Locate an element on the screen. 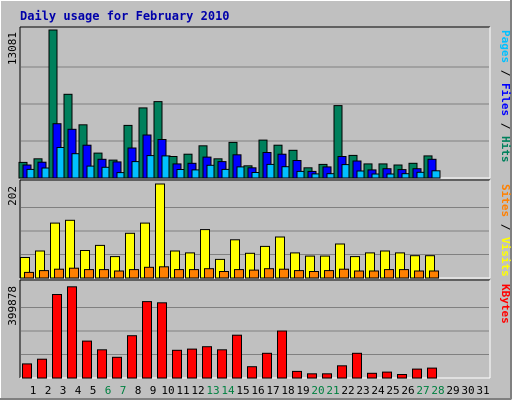 The width and height of the screenshot is (512, 400). right-legend: Pages / Files / Hits is located at coordinates (505, 96).